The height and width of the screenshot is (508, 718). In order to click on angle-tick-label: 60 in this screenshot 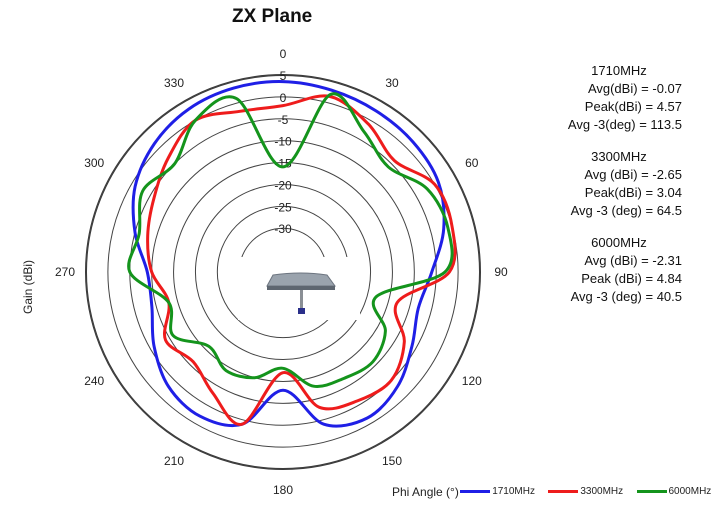, I will do `click(472, 163)`.